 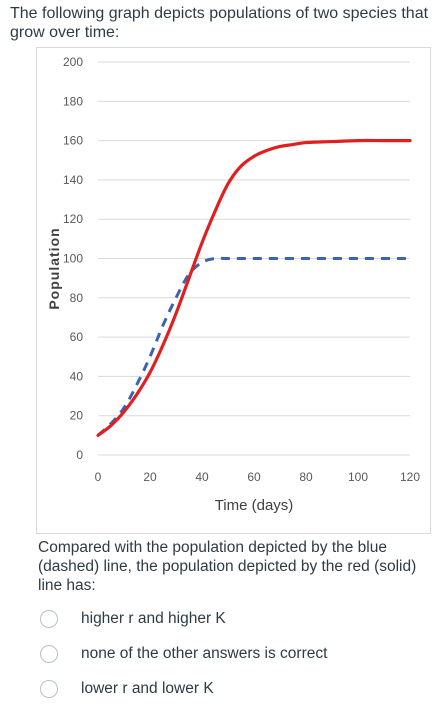 What do you see at coordinates (54, 268) in the screenshot?
I see `y-axis-title: Population` at bounding box center [54, 268].